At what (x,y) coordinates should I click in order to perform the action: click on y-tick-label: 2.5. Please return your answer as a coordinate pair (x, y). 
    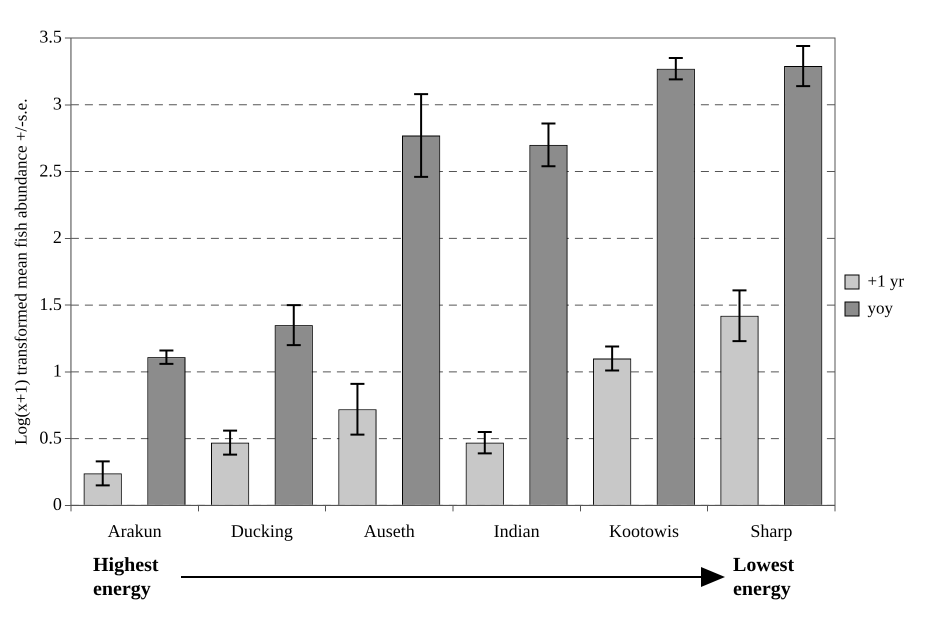
    Looking at the image, I should click on (50, 170).